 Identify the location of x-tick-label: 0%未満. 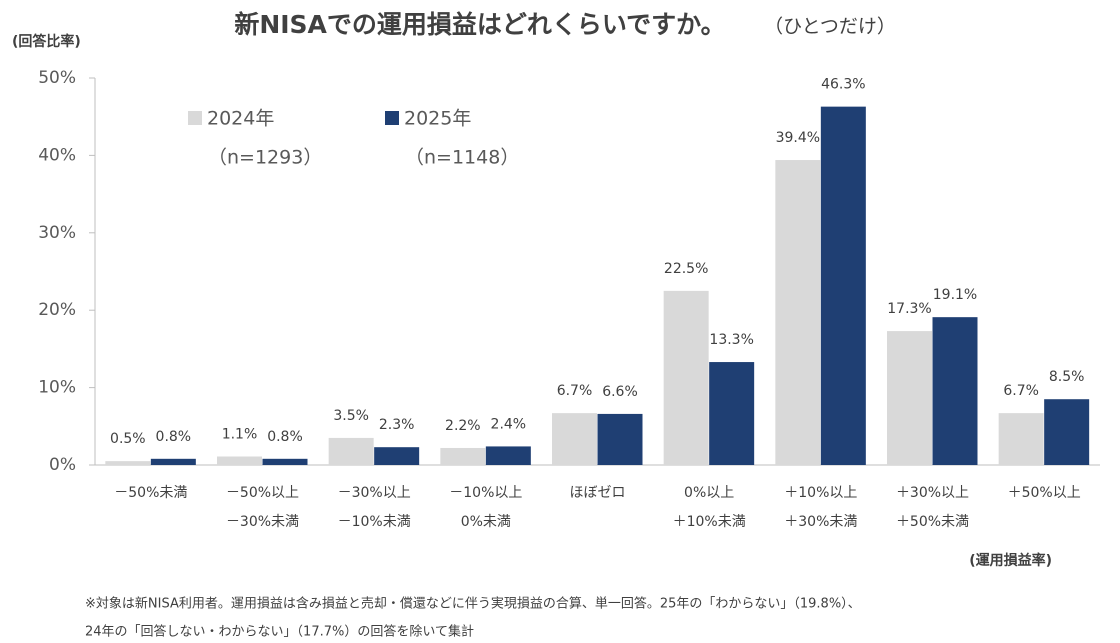
(486, 522).